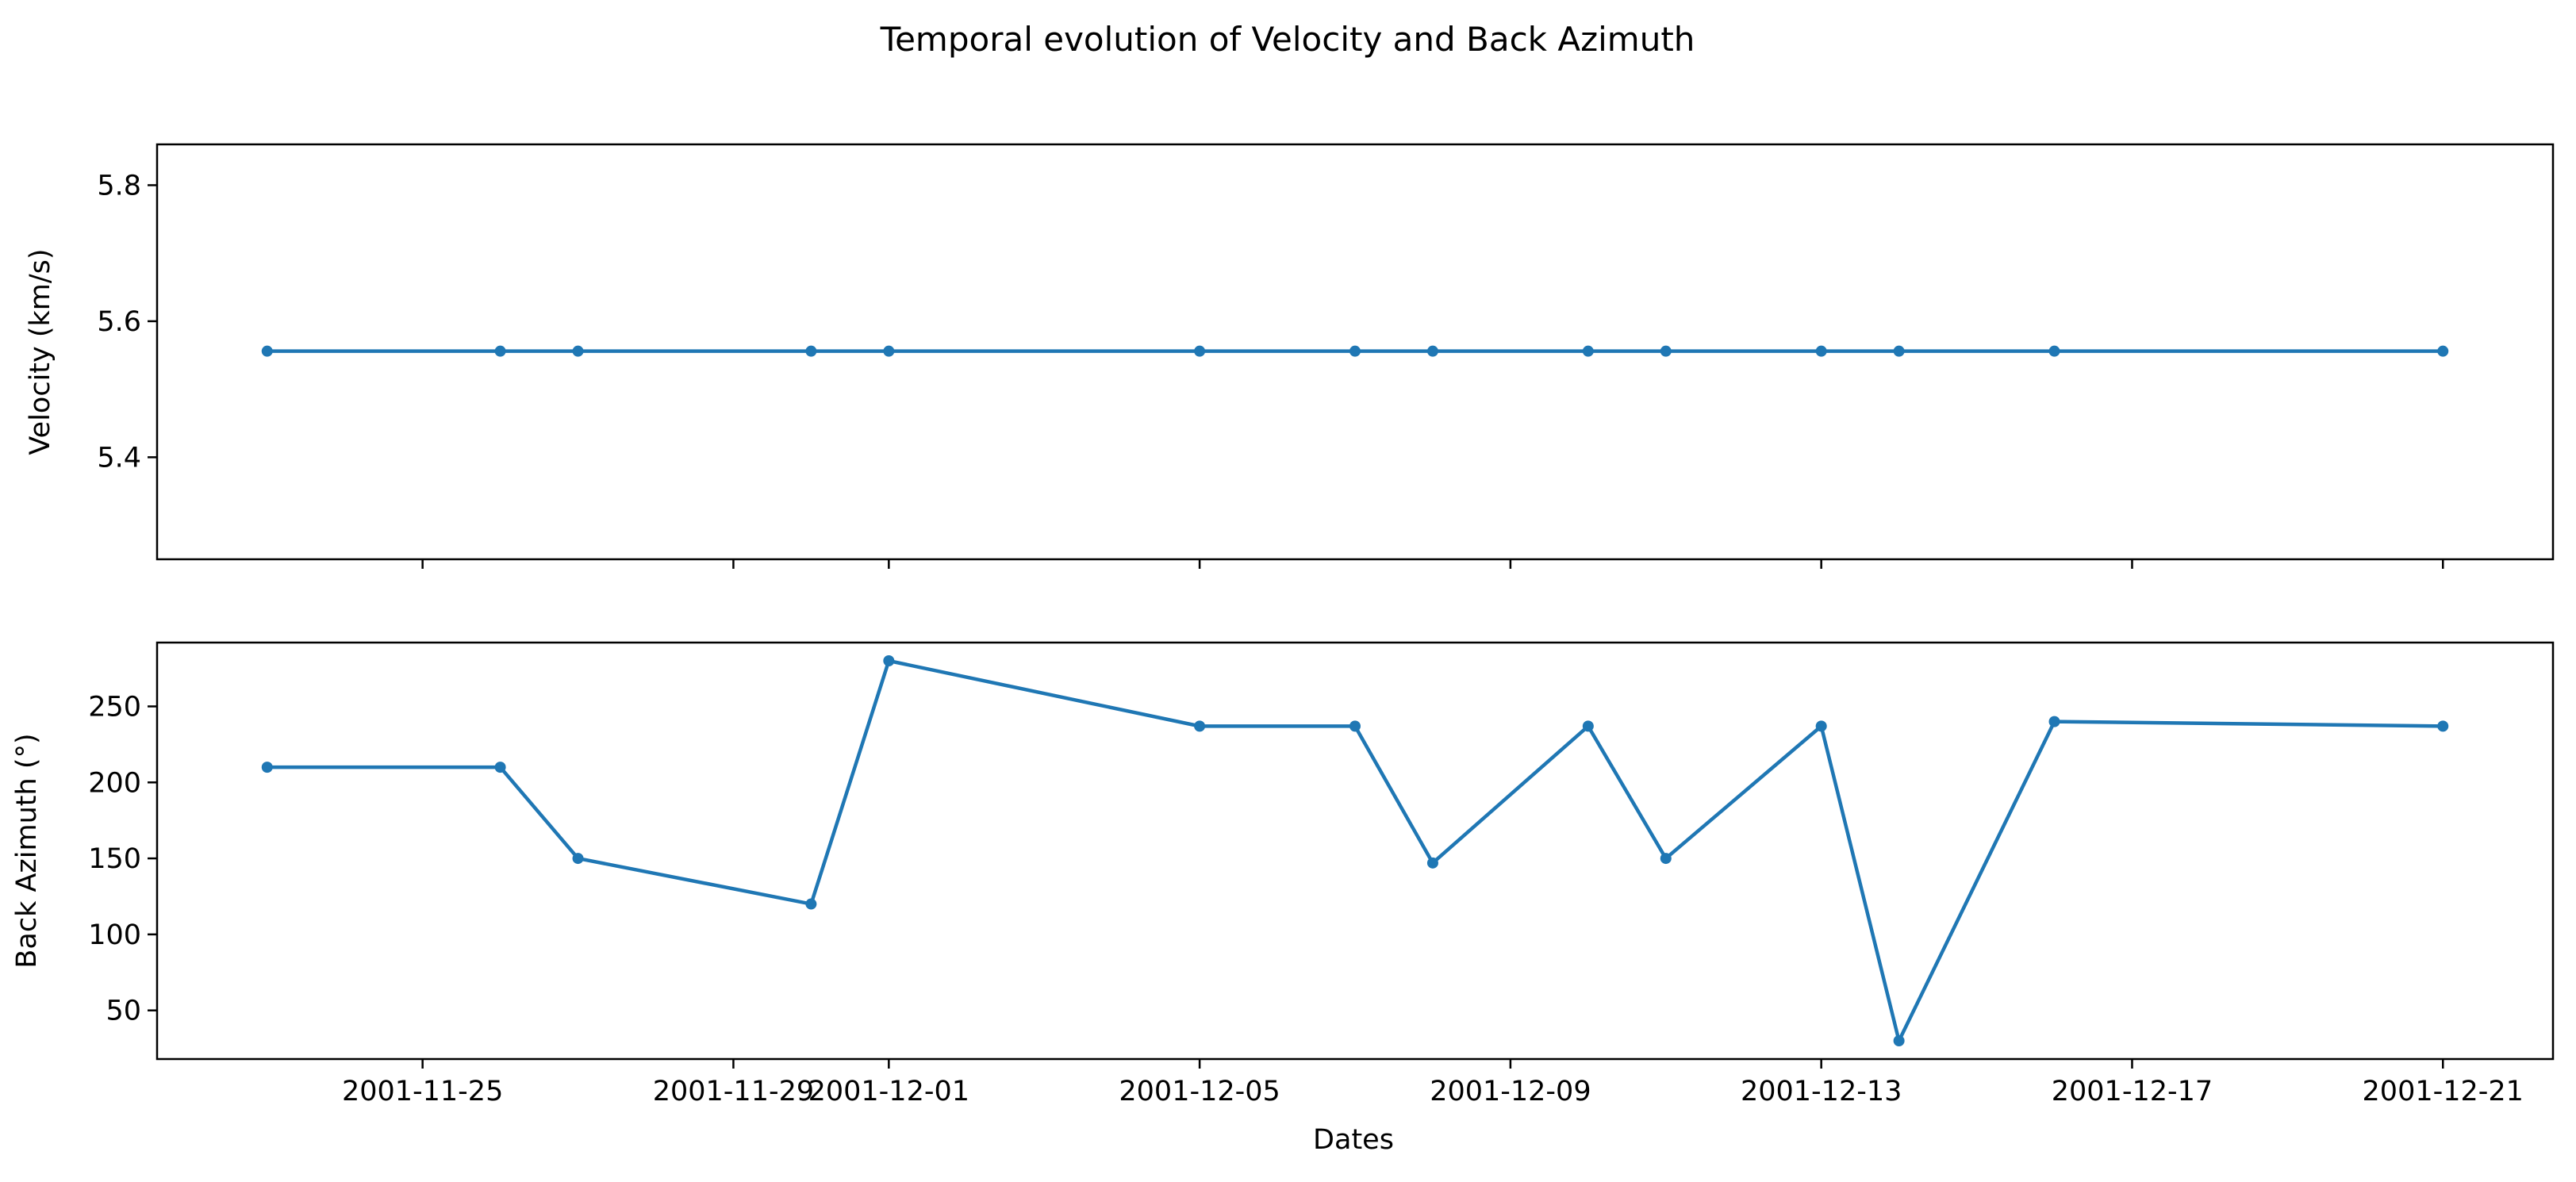 This screenshot has height=1182, width=2576. What do you see at coordinates (1510, 1091) in the screenshot?
I see `xtick-label: 2001-12-09` at bounding box center [1510, 1091].